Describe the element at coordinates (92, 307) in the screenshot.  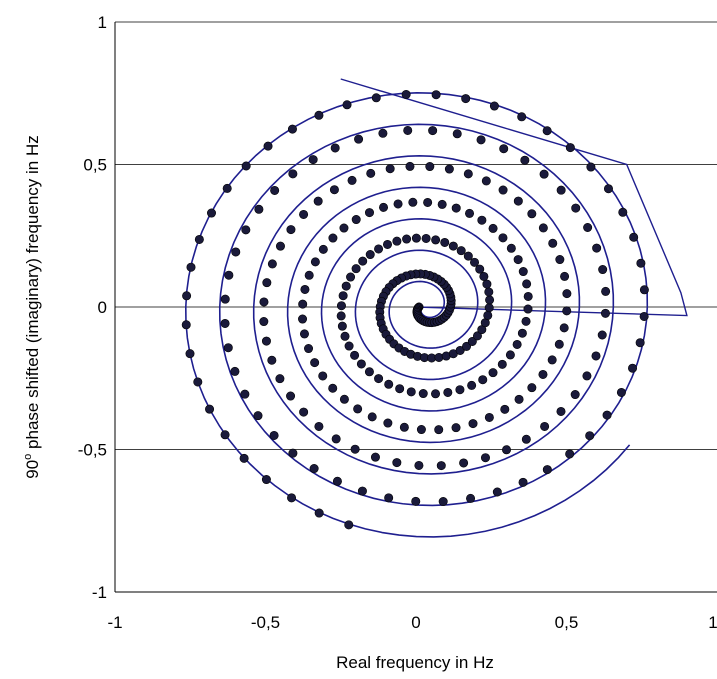
I see `y-tick-labels: 1 0,5 0 -0,5 -1` at that location.